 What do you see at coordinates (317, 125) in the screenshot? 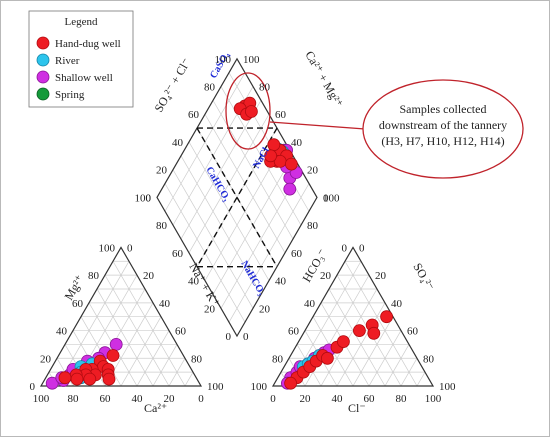
I see `callout-connector-line` at bounding box center [317, 125].